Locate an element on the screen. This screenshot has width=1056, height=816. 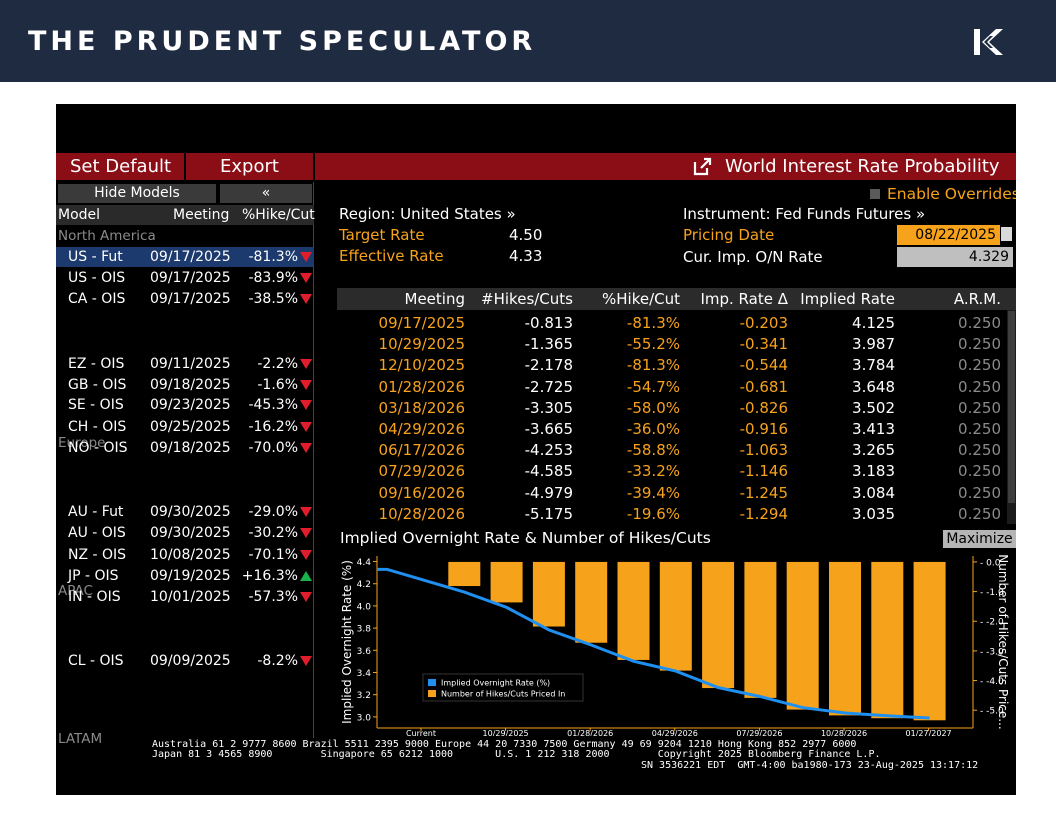
y-tick-label: 4.4 is located at coordinates (364, 563).